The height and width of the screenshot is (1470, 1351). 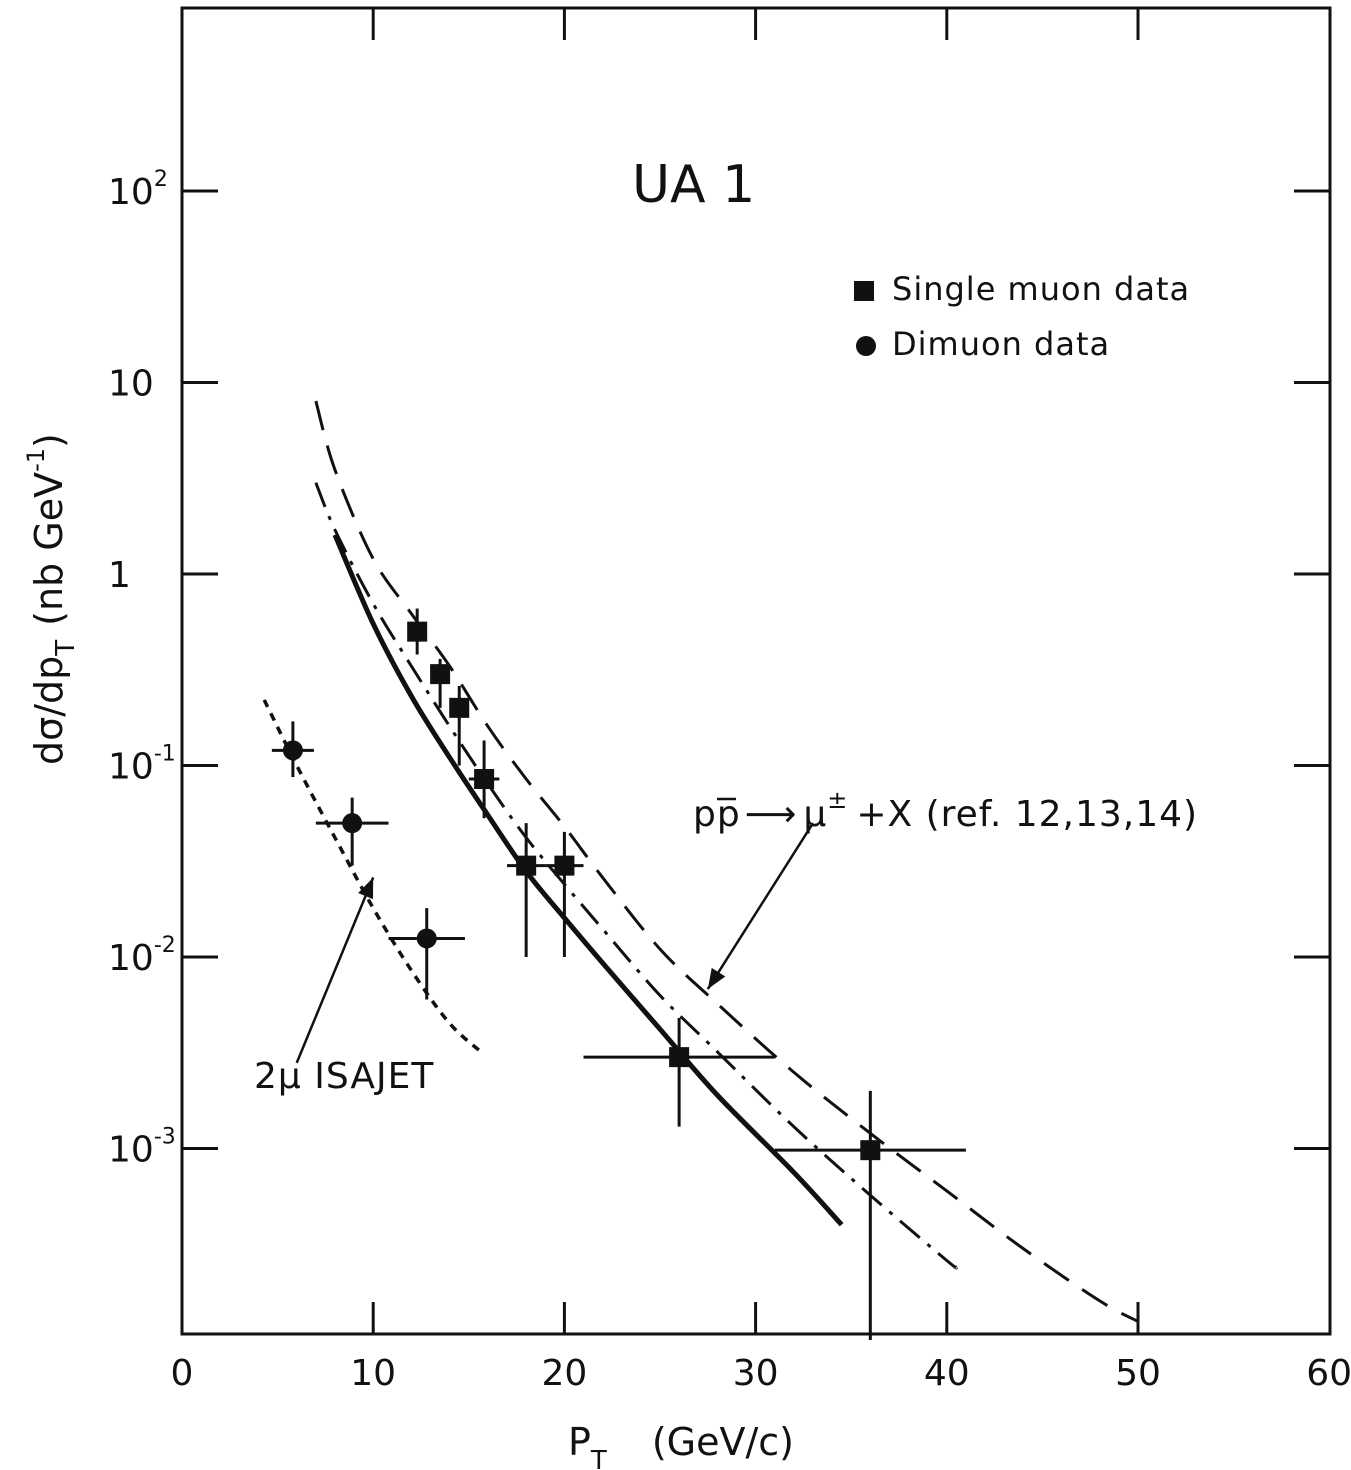 What do you see at coordinates (66, 648) in the screenshot?
I see `y-axis-label-sub: T` at bounding box center [66, 648].